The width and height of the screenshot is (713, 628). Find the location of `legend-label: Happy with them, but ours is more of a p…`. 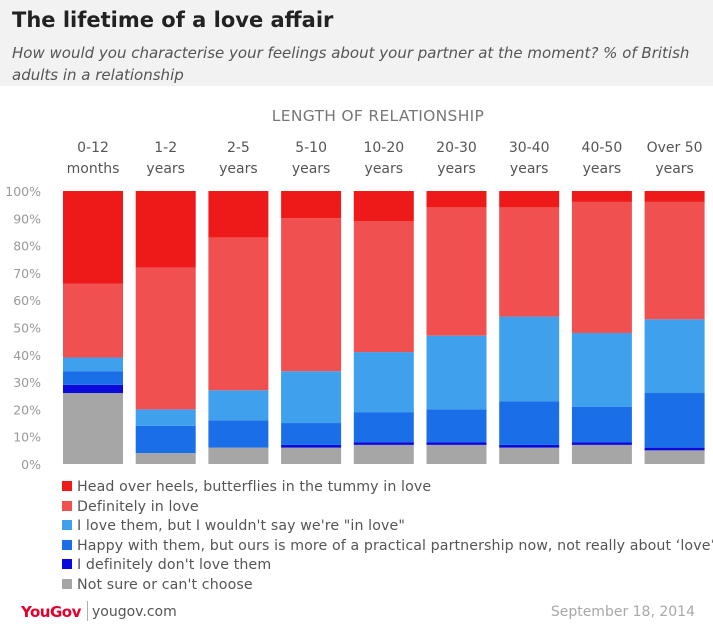

legend-label: Happy with them, but ours is more of a p… is located at coordinates (395, 545).